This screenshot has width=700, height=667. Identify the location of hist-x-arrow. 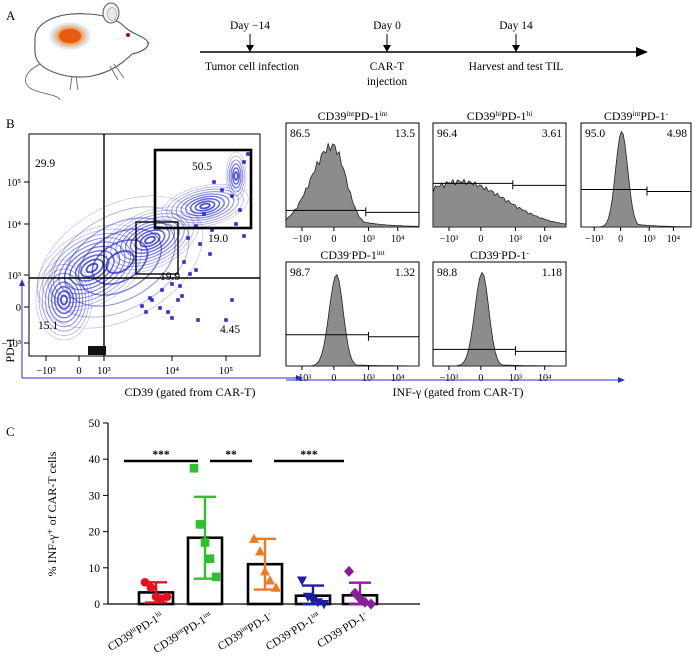
(621, 380).